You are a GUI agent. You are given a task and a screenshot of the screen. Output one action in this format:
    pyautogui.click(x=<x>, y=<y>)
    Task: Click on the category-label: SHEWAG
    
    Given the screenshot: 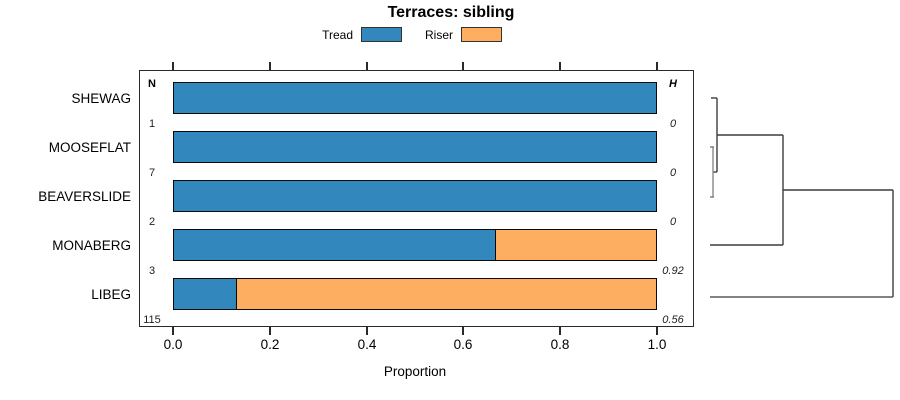 What is the action you would take?
    pyautogui.click(x=101, y=98)
    